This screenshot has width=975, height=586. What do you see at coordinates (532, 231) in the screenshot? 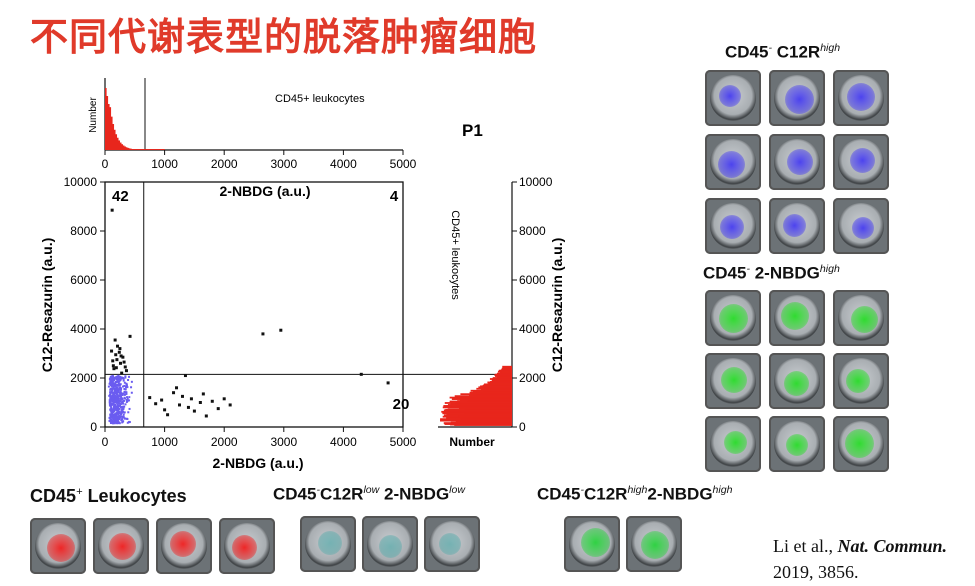
I see `right-histogram-ytick: 8000` at bounding box center [532, 231].